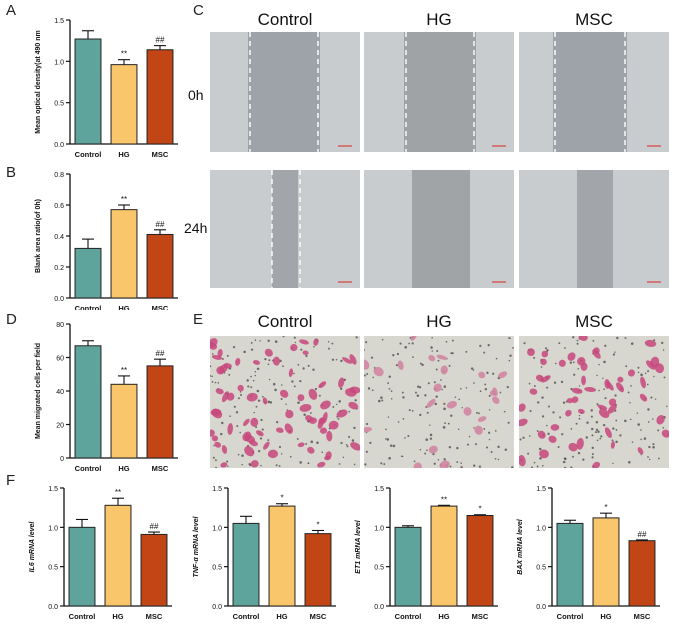  What do you see at coordinates (541, 607) in the screenshot?
I see `y-tick-label: 0.0` at bounding box center [541, 607].